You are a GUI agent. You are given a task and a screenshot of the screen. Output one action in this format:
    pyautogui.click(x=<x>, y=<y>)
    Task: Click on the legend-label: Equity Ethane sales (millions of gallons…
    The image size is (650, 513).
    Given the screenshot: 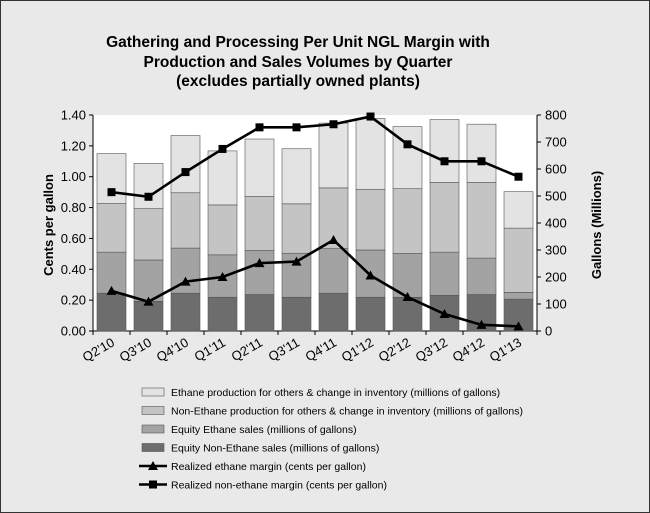 What is the action you would take?
    pyautogui.click(x=264, y=430)
    